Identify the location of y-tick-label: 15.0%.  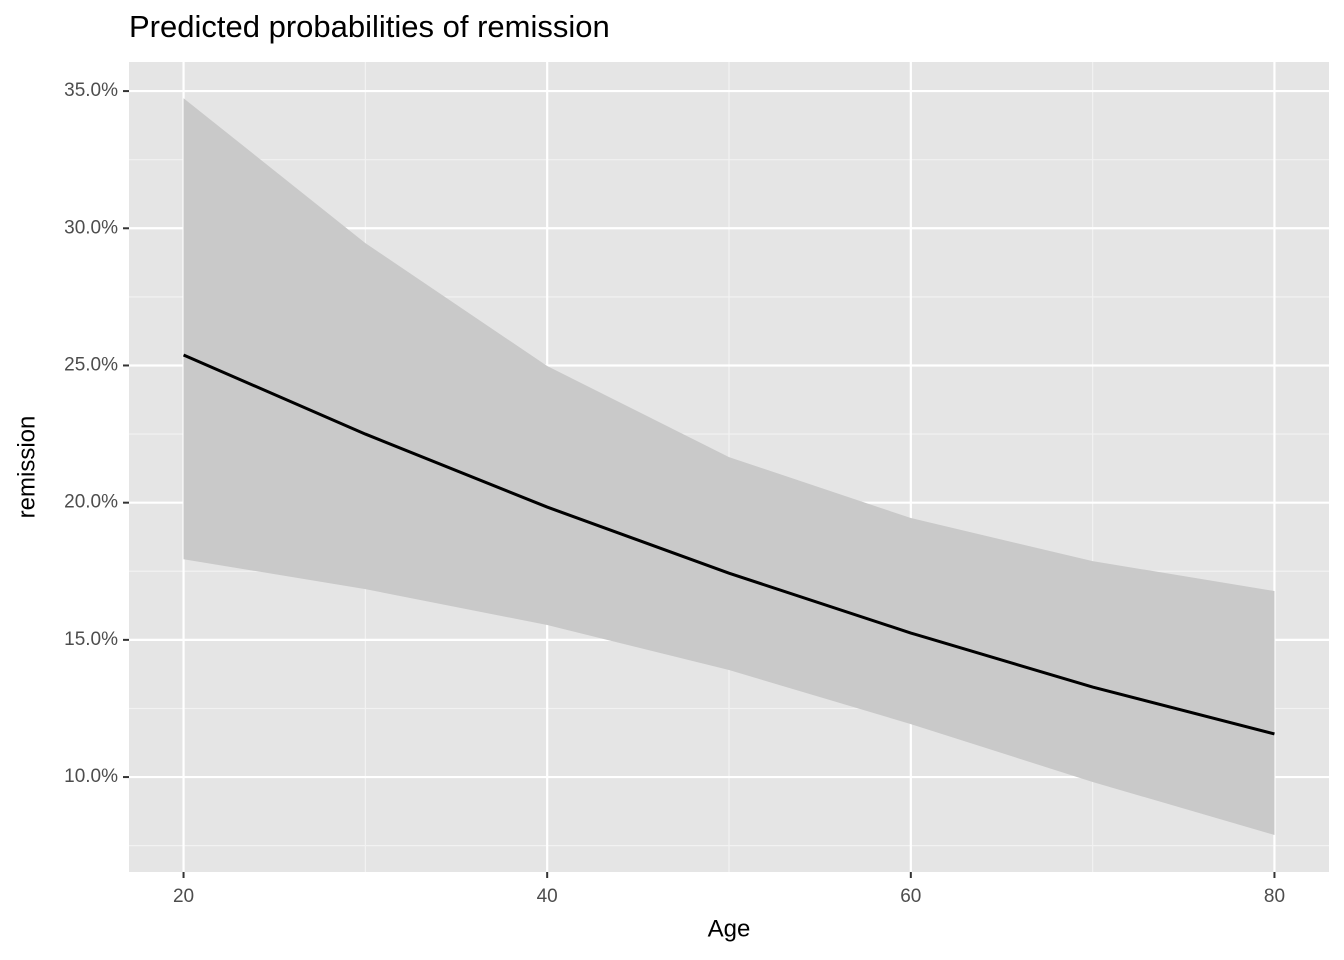
(91, 639).